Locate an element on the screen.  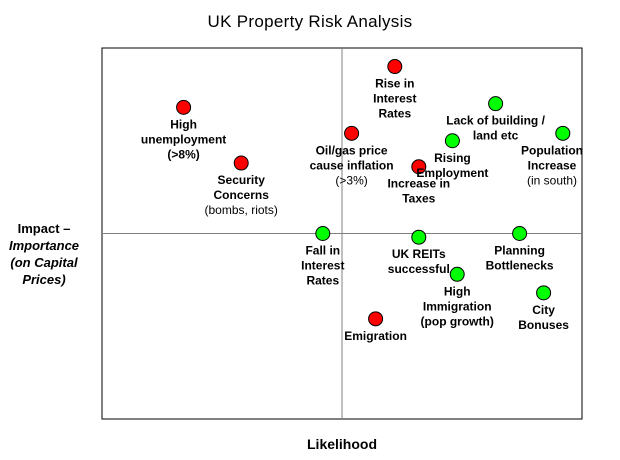
label-high-unemployment: High unemployment (>8%) is located at coordinates (183, 139).